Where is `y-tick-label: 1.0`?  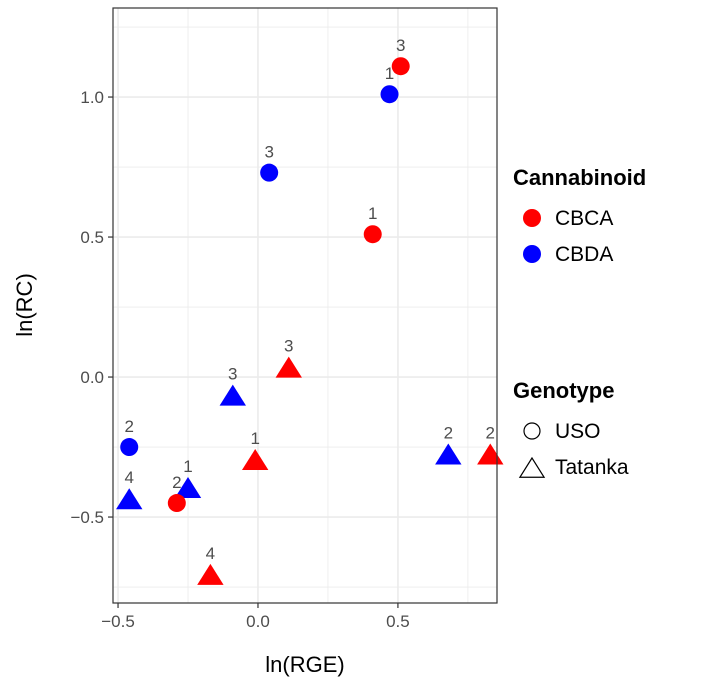 y-tick-label: 1.0 is located at coordinates (92, 97).